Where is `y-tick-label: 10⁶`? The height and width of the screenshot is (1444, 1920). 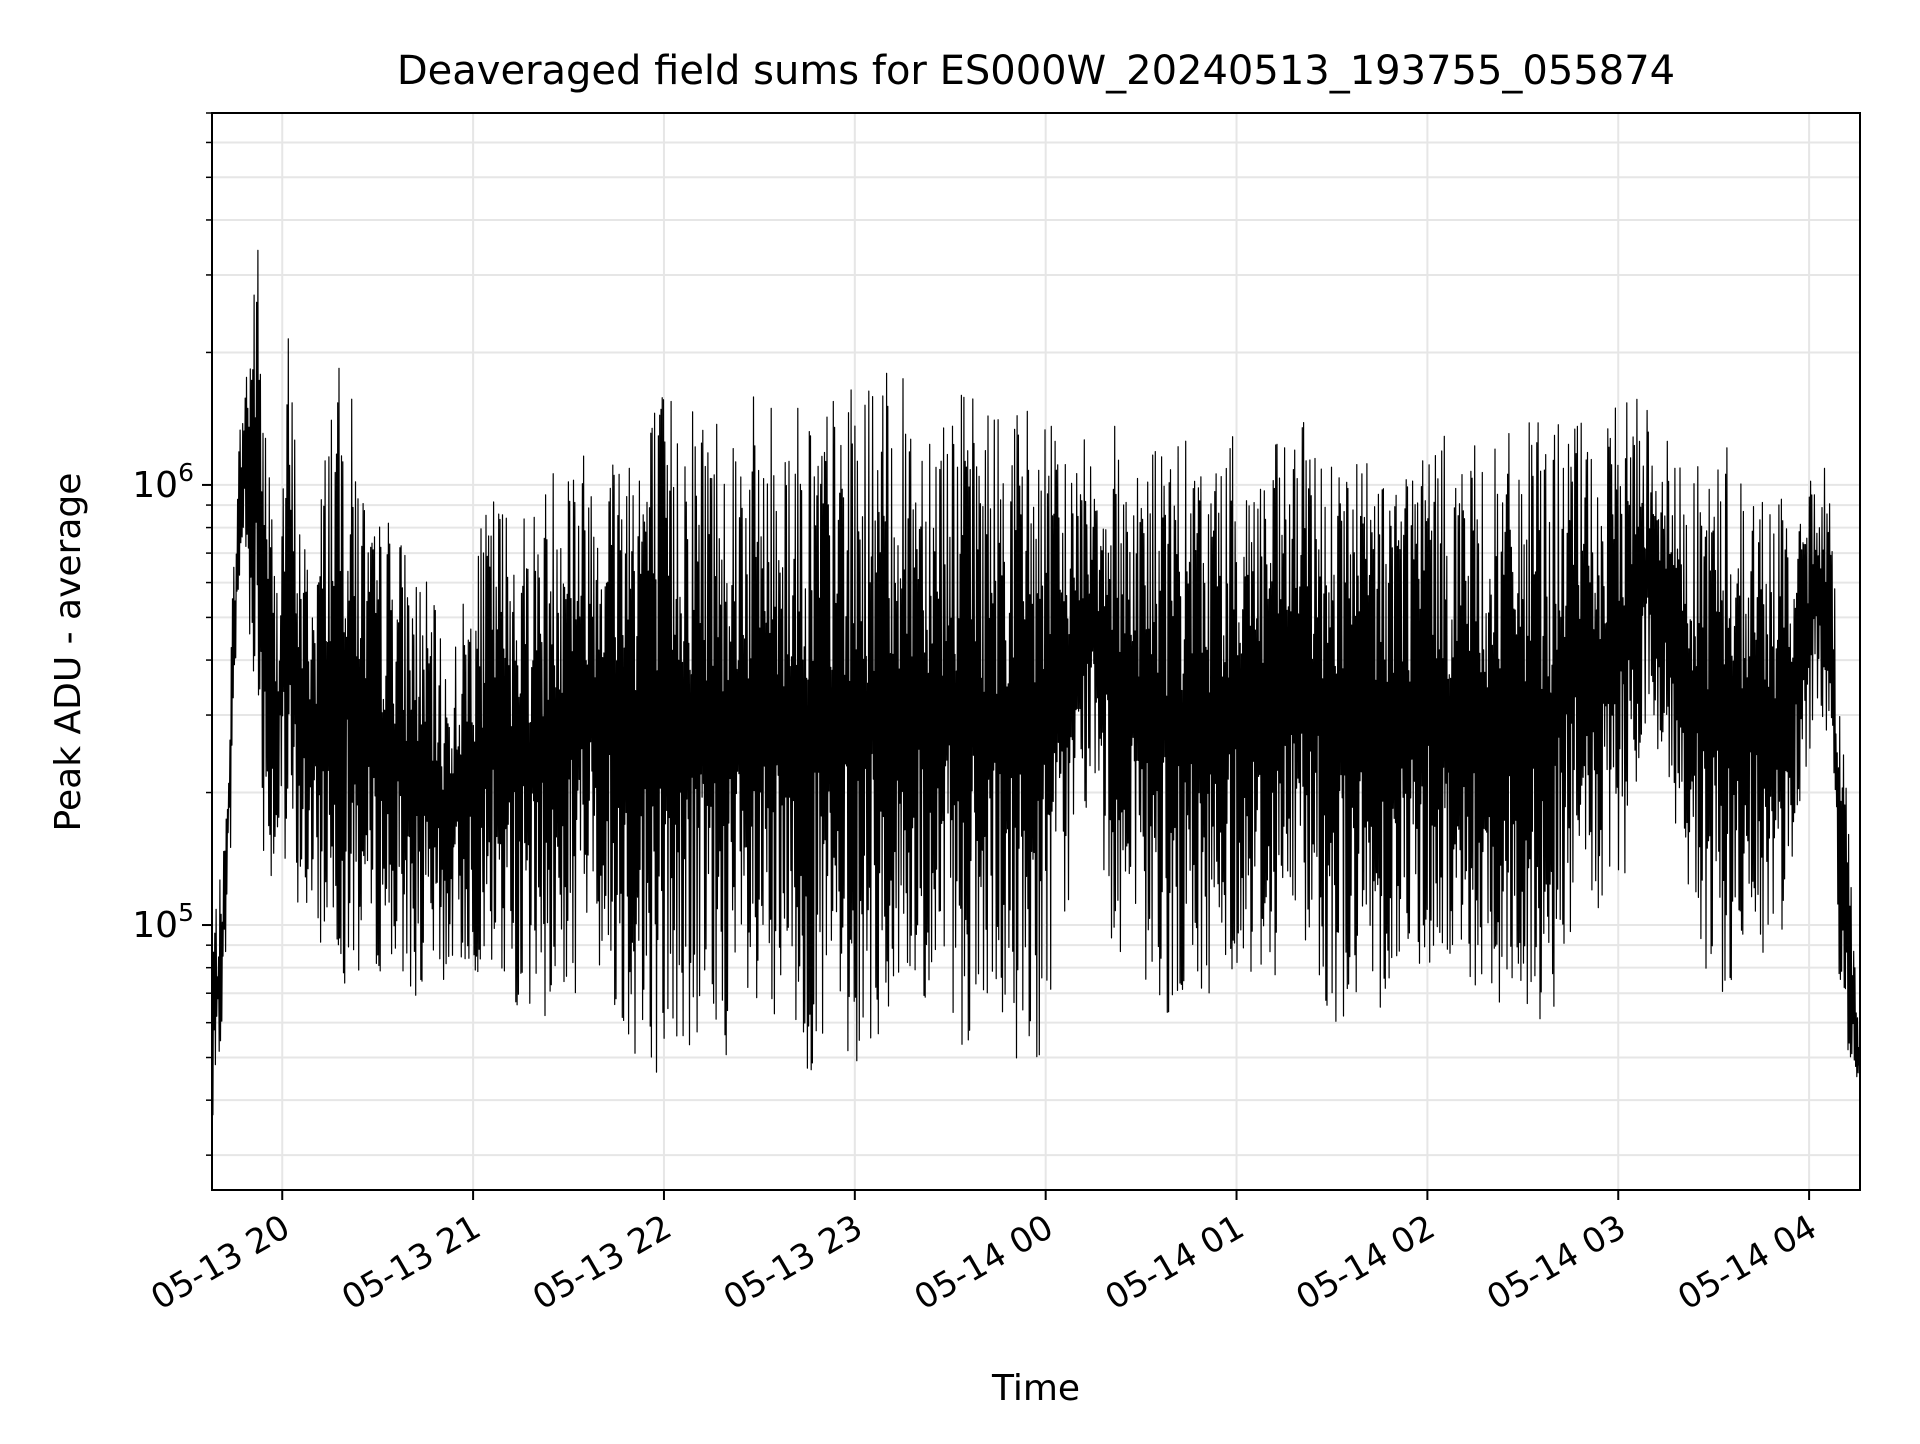 y-tick-label: 10⁶ is located at coordinates (163, 482).